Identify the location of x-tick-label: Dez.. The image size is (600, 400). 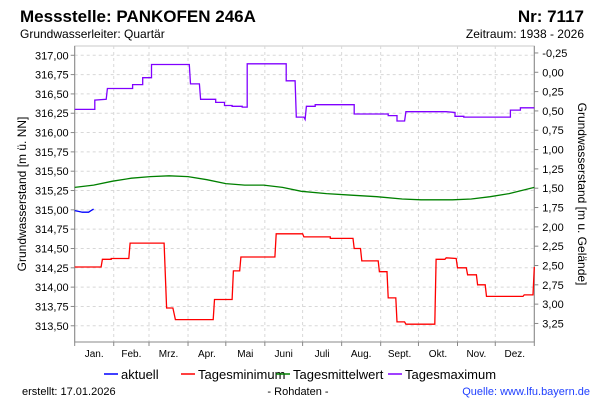
(515, 354).